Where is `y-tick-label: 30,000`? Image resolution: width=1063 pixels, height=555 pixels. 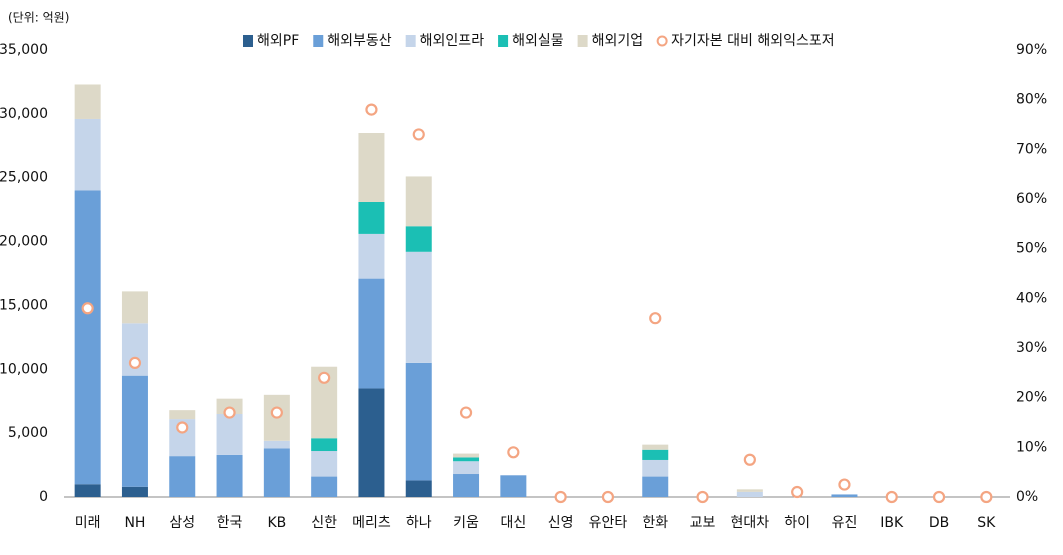 y-tick-label: 30,000 is located at coordinates (24, 114).